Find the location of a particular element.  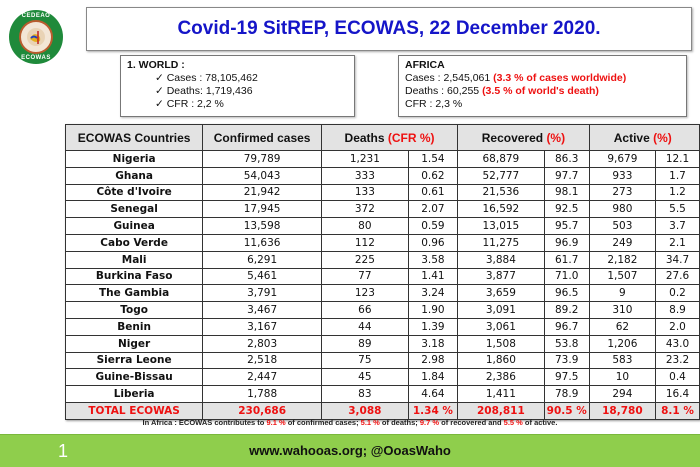

cfr-cell: 4.64 is located at coordinates (433, 394).